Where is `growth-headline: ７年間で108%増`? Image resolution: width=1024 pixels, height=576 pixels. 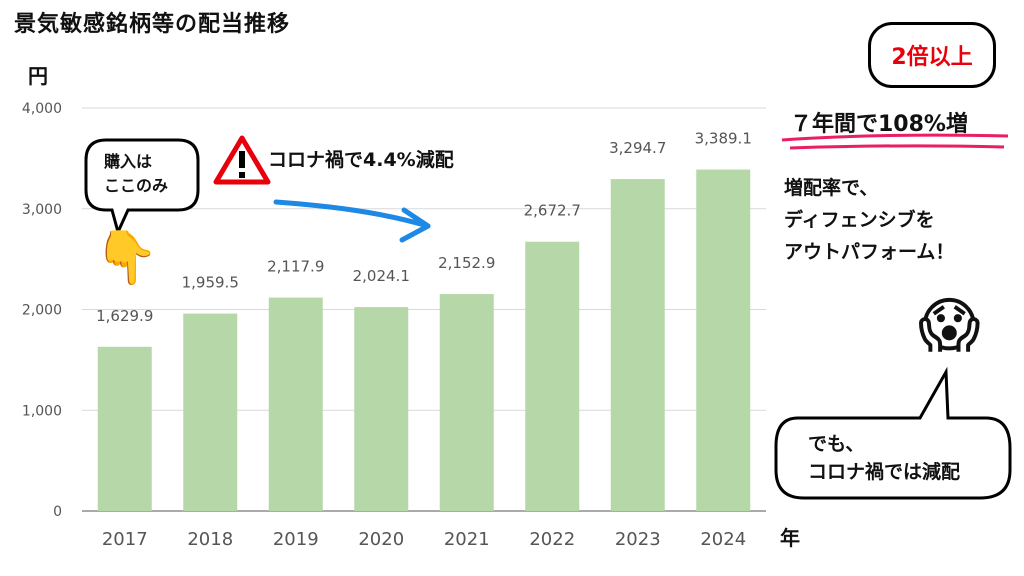 growth-headline: ７年間で108%増 is located at coordinates (879, 124).